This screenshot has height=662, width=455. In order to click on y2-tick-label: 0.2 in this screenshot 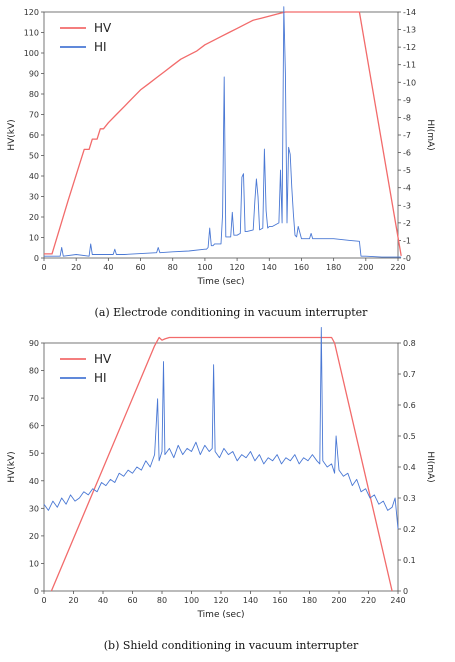, I will do `click(409, 529)`.